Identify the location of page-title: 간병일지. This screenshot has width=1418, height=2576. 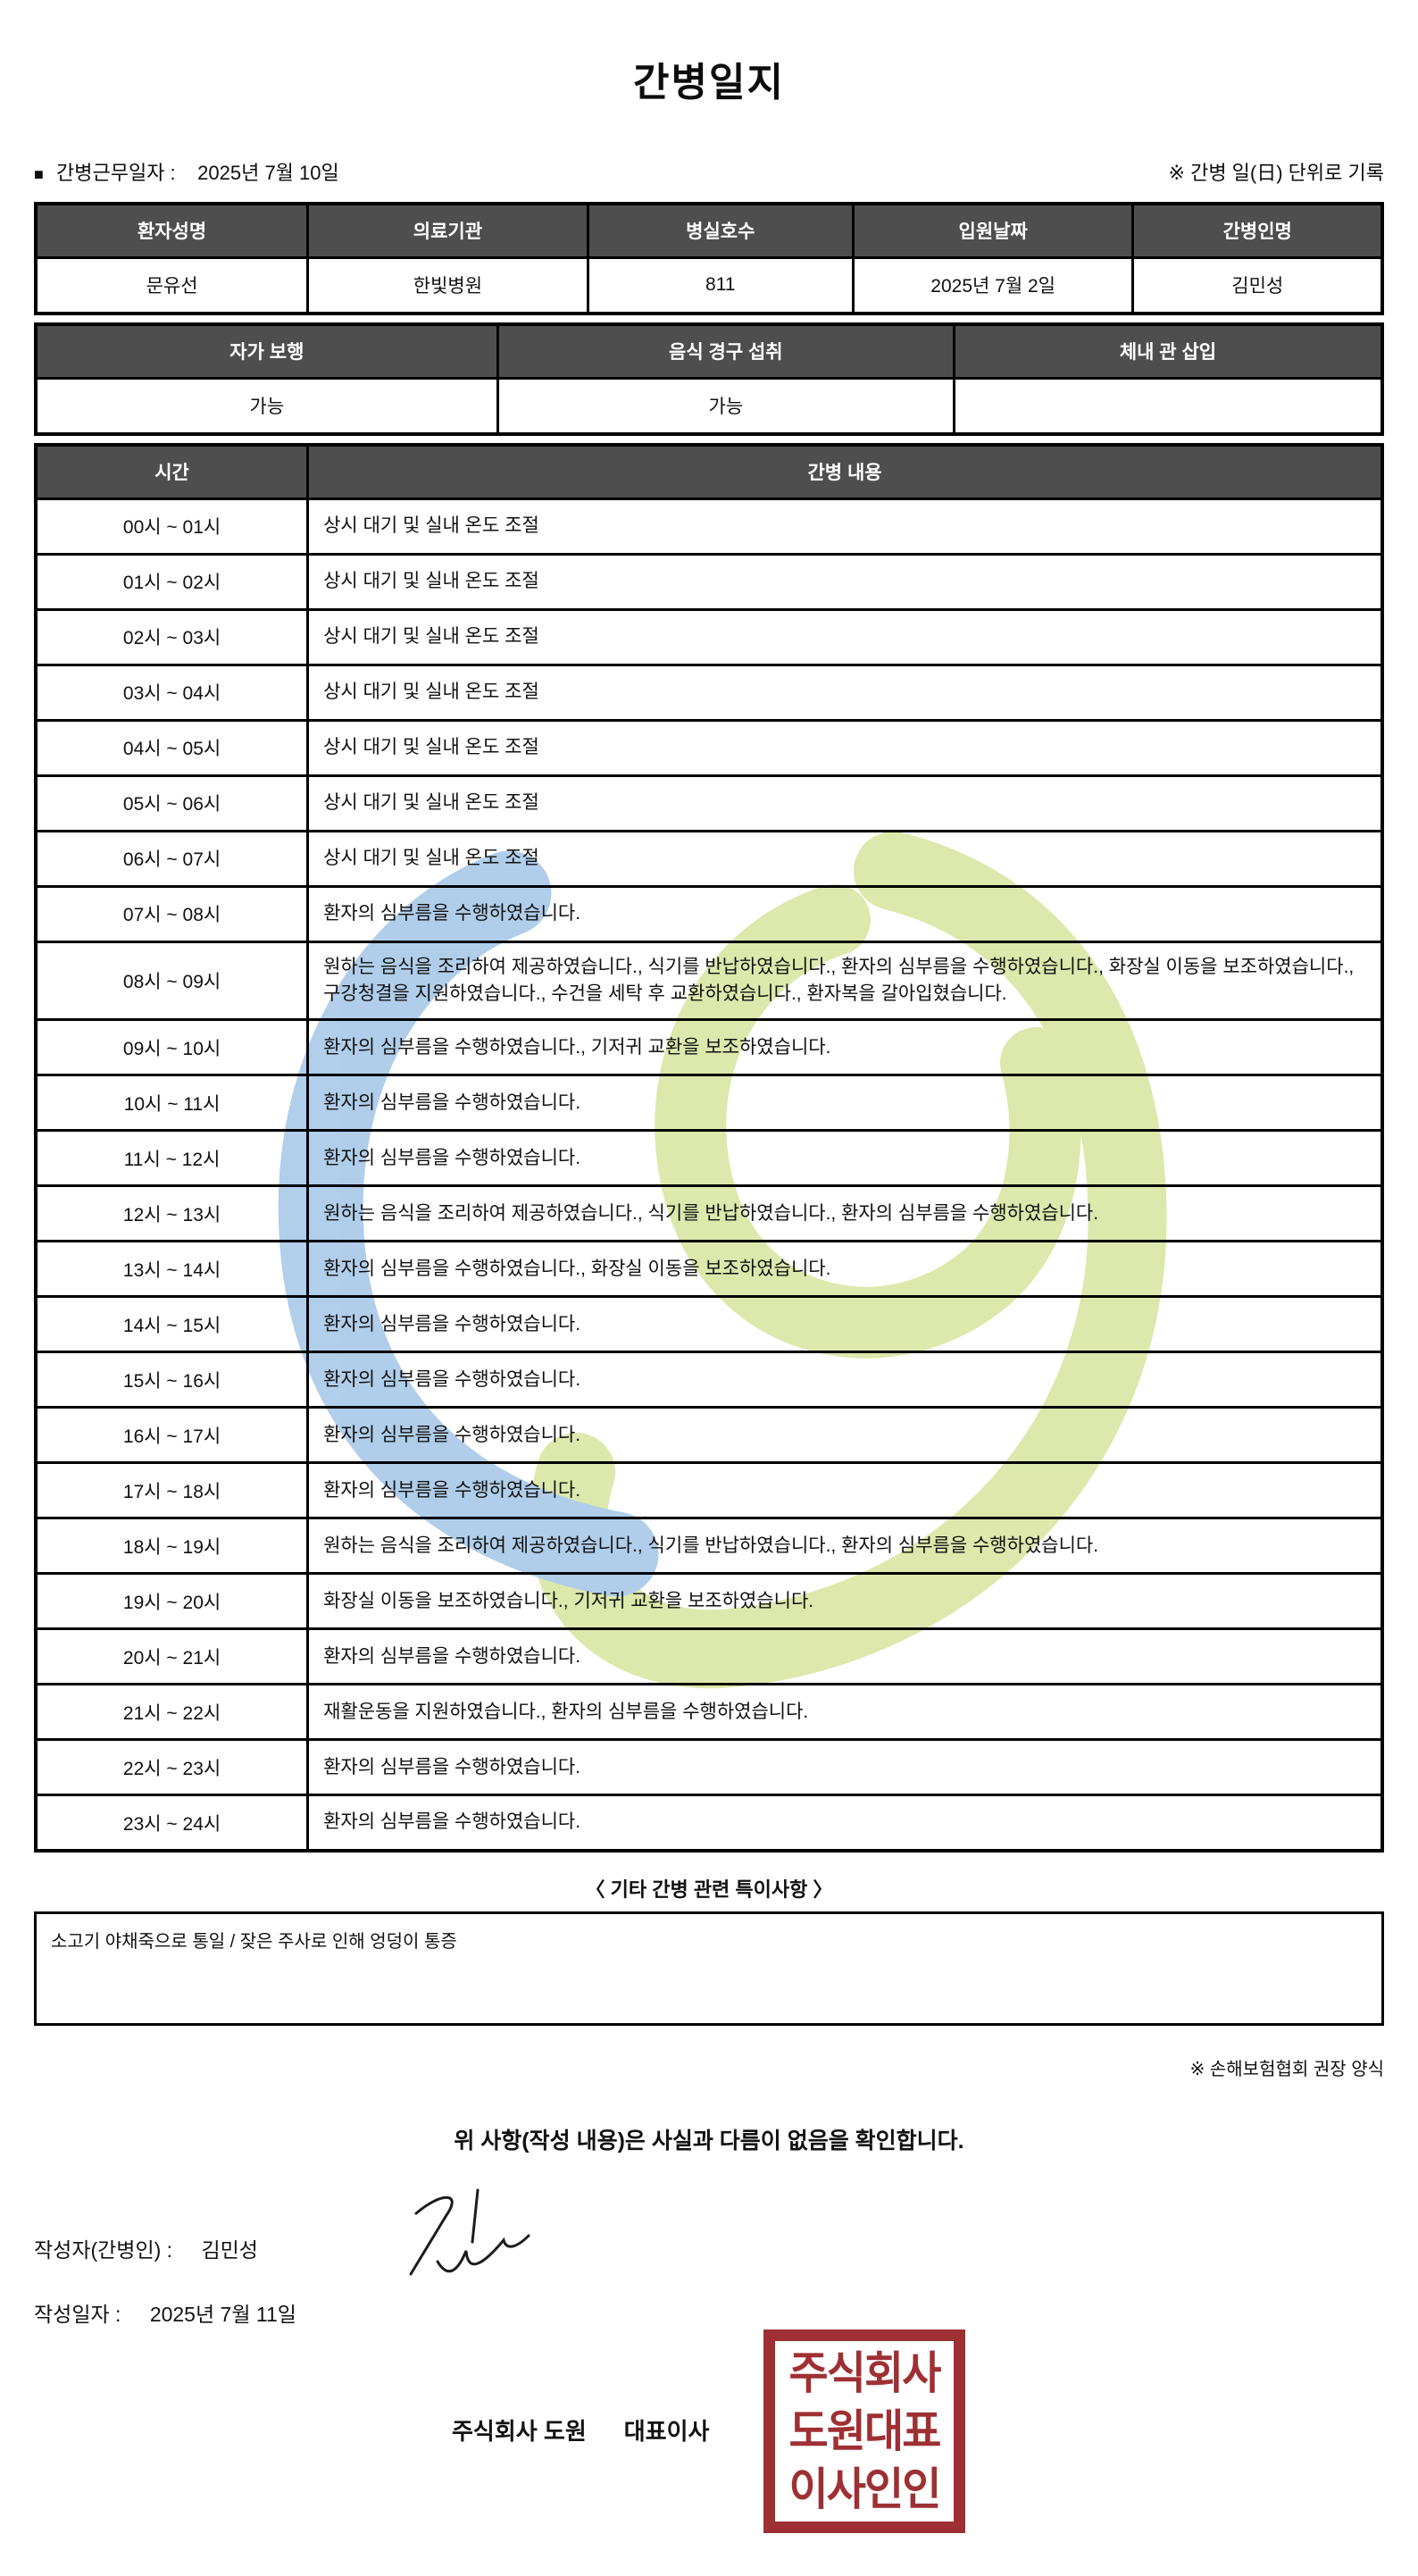
(709, 83).